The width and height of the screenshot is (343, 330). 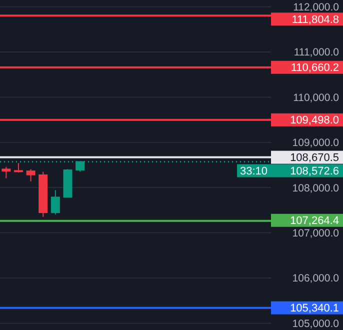 What do you see at coordinates (317, 52) in the screenshot?
I see `y-tick-label: 111,000.0` at bounding box center [317, 52].